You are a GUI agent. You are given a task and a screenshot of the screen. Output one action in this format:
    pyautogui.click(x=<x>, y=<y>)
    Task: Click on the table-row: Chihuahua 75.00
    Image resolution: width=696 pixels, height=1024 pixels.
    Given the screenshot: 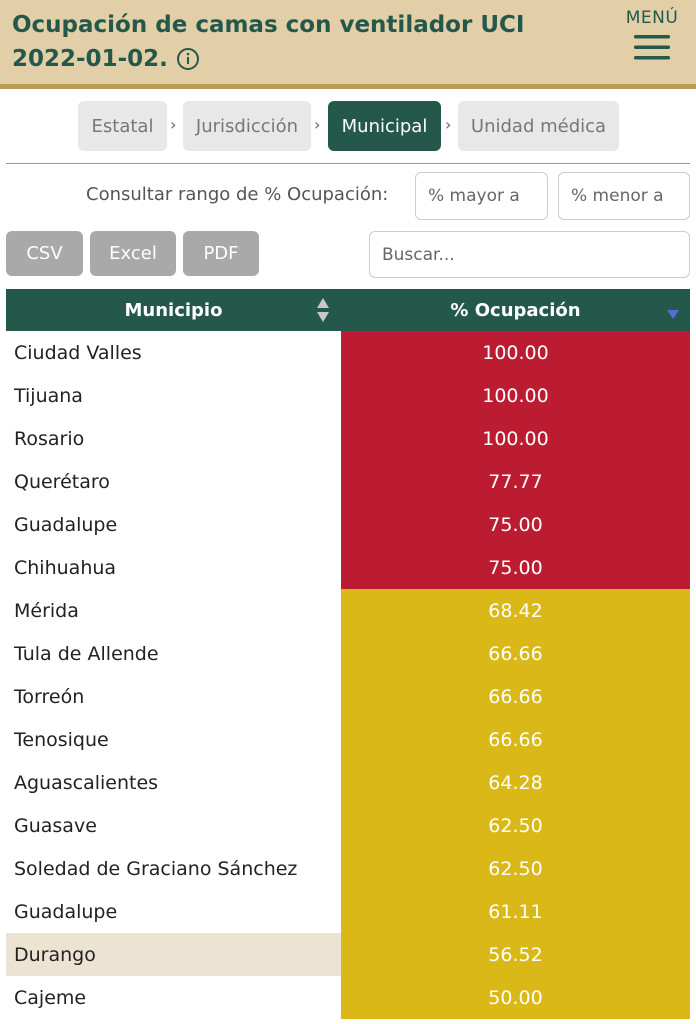 What is the action you would take?
    pyautogui.click(x=348, y=567)
    